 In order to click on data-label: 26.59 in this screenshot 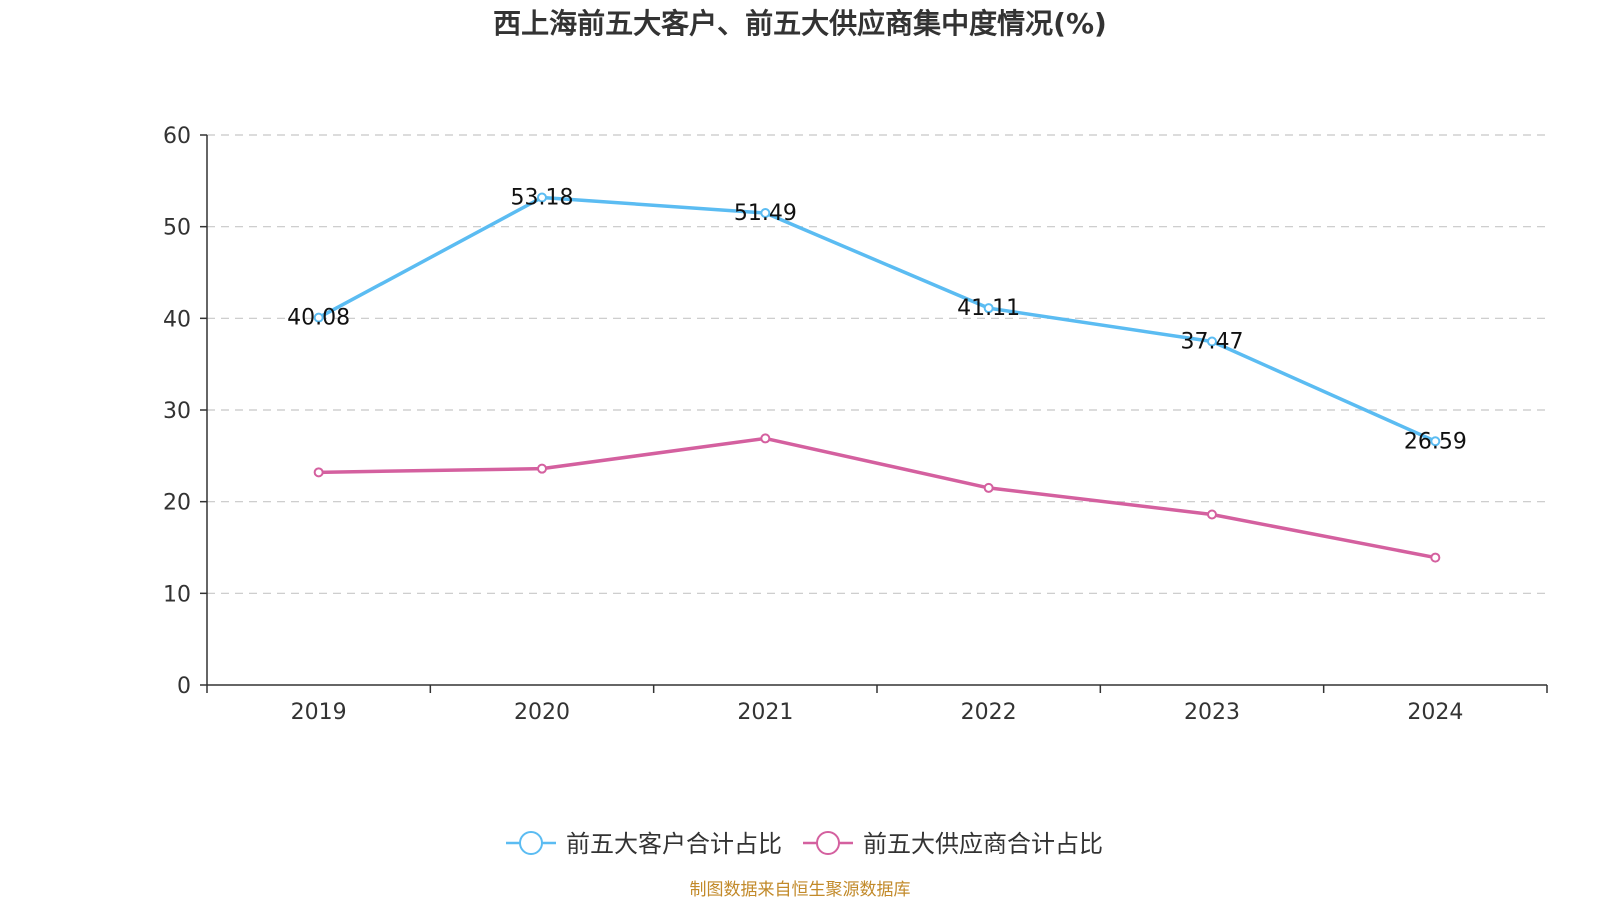, I will do `click(1435, 441)`.